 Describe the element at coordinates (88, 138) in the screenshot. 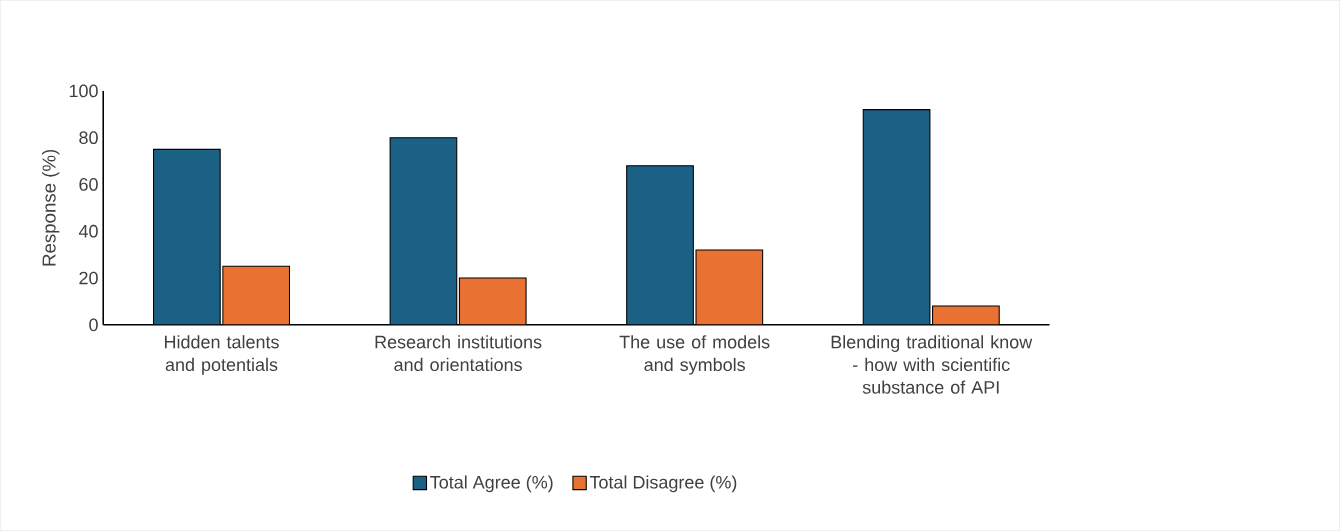

I see `y-tick-label: 80` at that location.